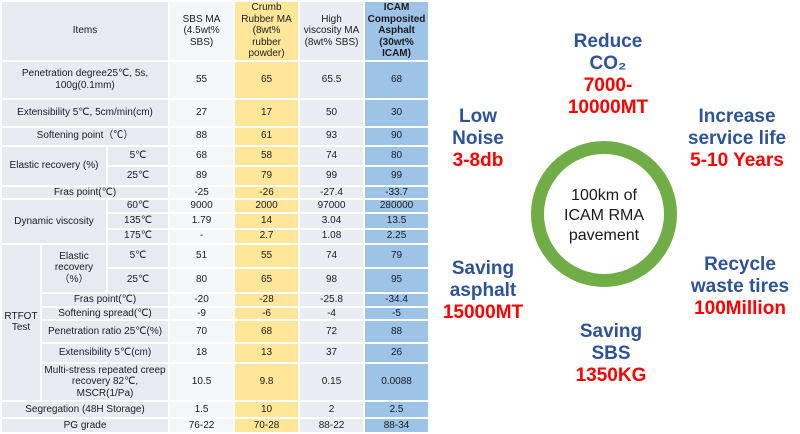 The image size is (800, 434). Describe the element at coordinates (332, 192) in the screenshot. I see `value-cell: -27.4` at that location.